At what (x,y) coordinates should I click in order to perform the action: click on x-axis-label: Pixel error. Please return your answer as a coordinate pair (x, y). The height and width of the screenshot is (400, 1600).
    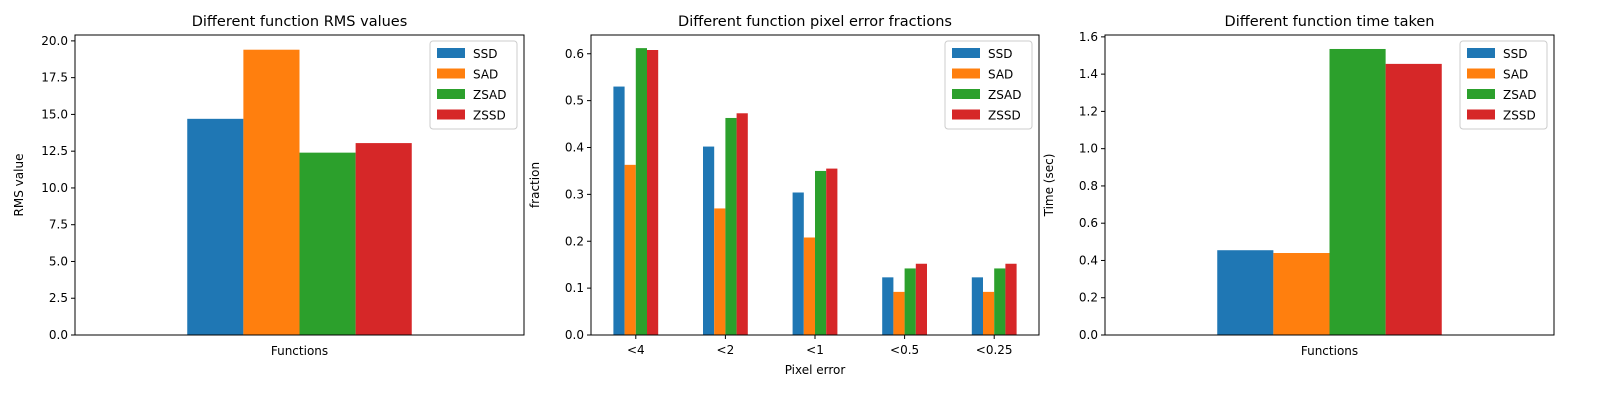
    Looking at the image, I should click on (815, 370).